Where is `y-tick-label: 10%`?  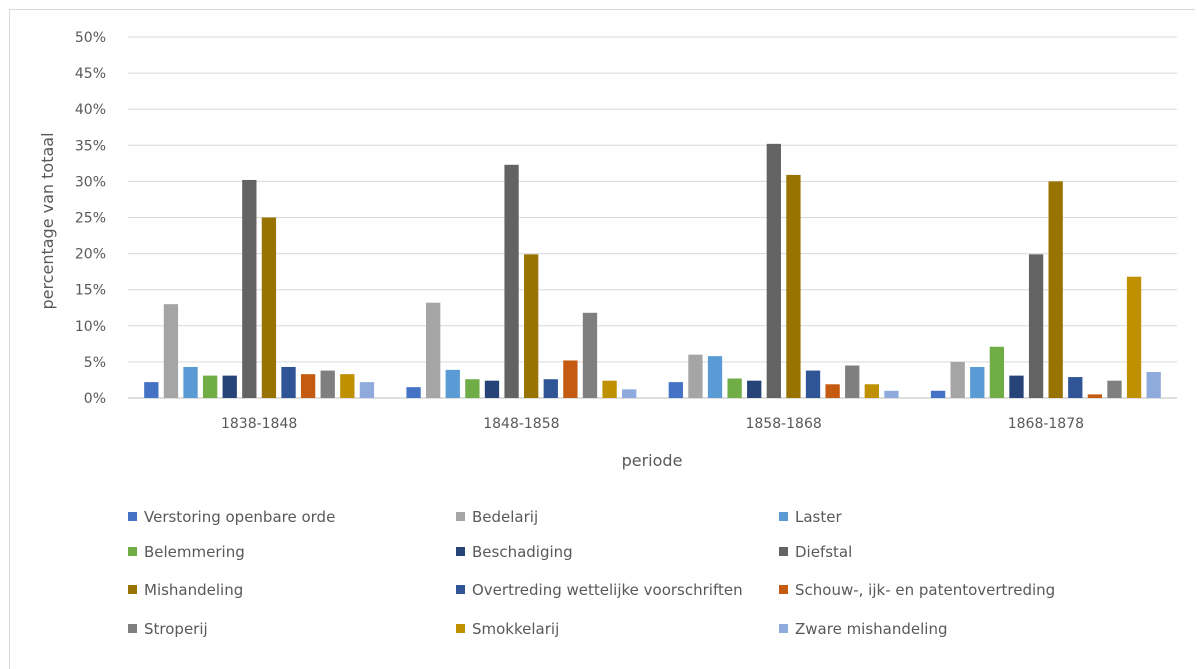
y-tick-label: 10% is located at coordinates (90, 327).